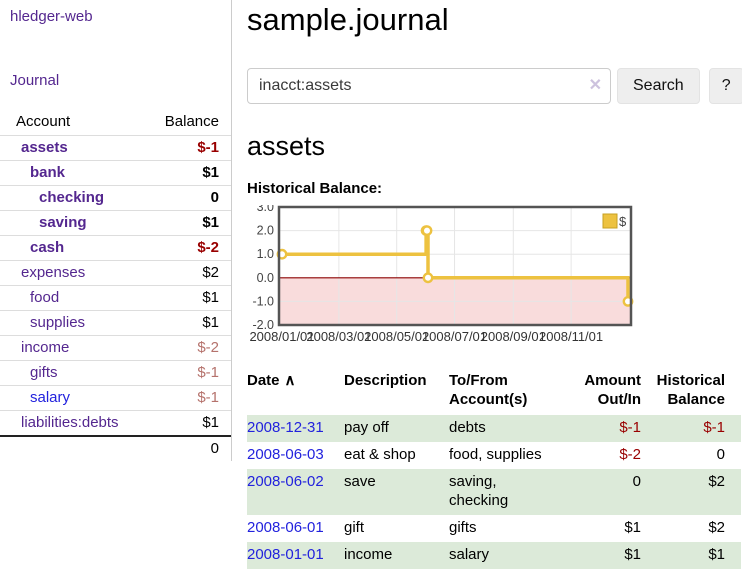 Image resolution: width=742 pixels, height=582 pixels. I want to click on account-link: cash, so click(47, 247).